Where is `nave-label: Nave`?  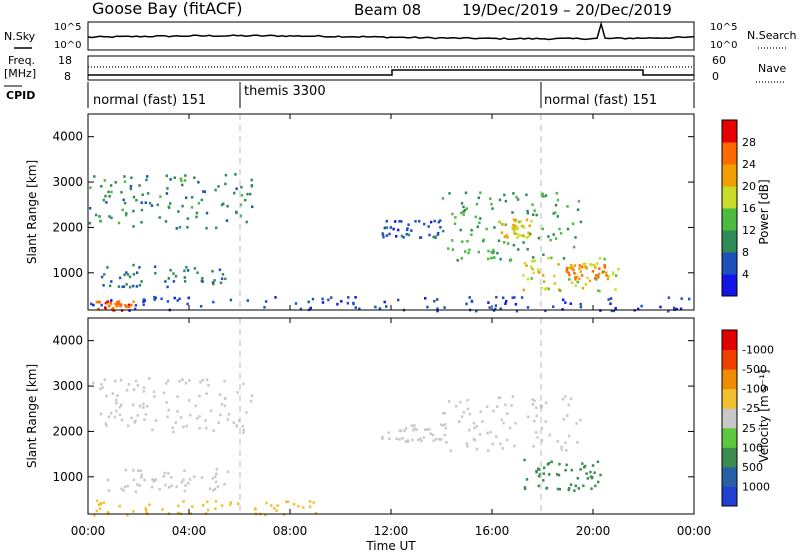 nave-label: Nave is located at coordinates (772, 68).